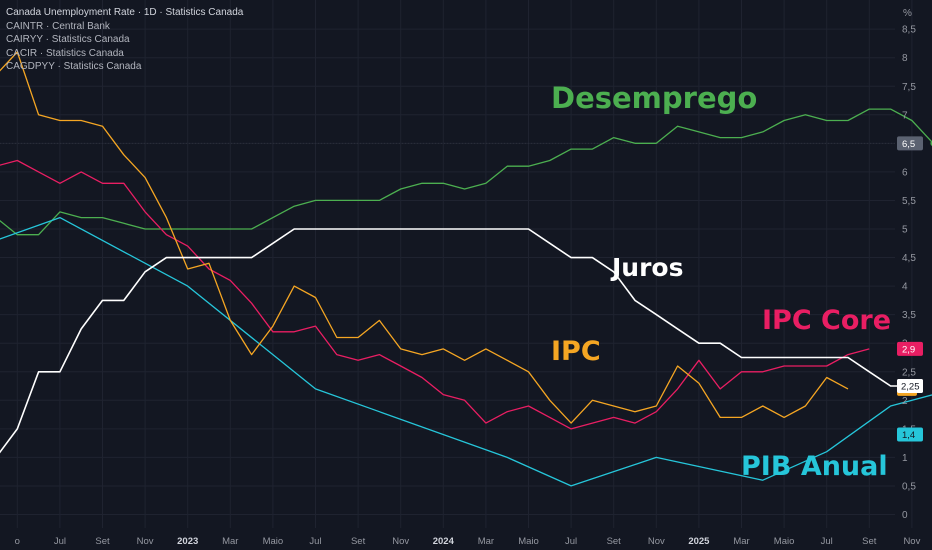  Describe the element at coordinates (74, 66) in the screenshot. I see `legend-item-cagdpyy: CAGDPYY · Statistics Canada` at that location.